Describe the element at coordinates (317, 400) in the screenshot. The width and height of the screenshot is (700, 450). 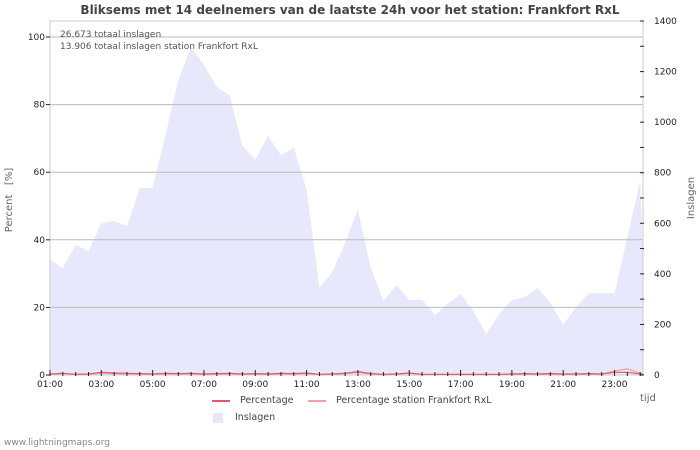
I see `percentage-station-swatch` at that location.